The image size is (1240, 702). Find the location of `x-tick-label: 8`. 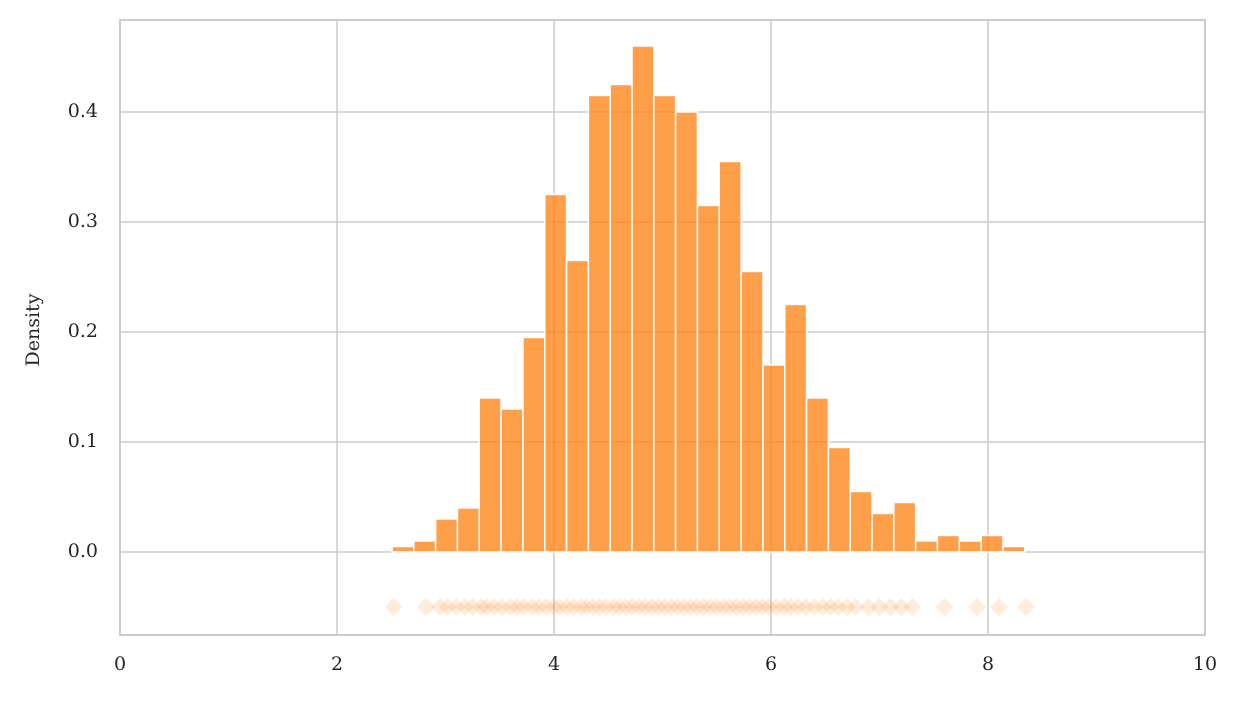

x-tick-label: 8 is located at coordinates (988, 664).